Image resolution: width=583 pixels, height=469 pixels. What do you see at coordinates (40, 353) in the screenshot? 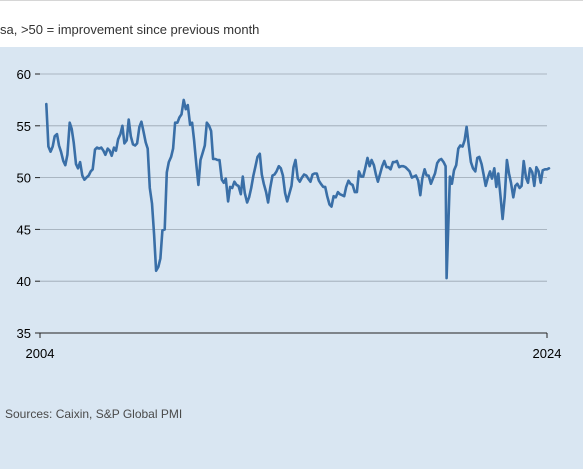
I see `x-tick-label-start: 2004` at bounding box center [40, 353].